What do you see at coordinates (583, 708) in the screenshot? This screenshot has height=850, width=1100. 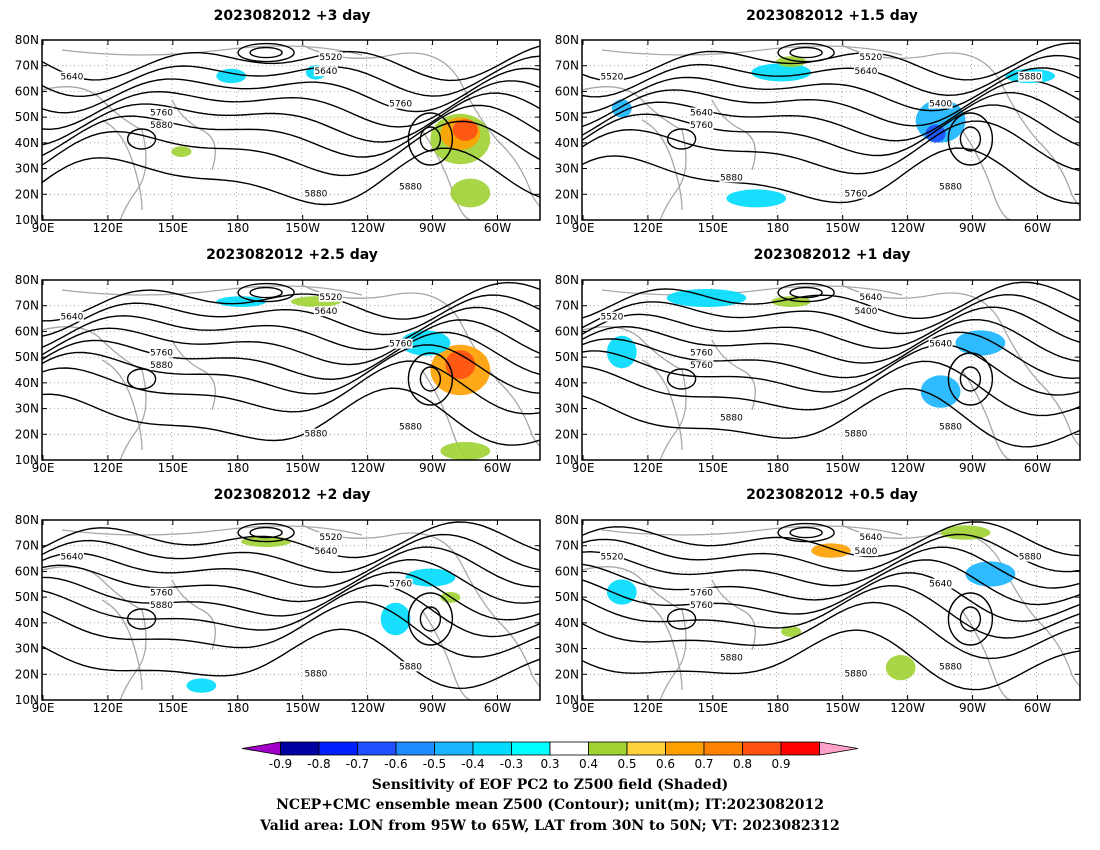 I see `lon-tick-label: 90E` at bounding box center [583, 708].